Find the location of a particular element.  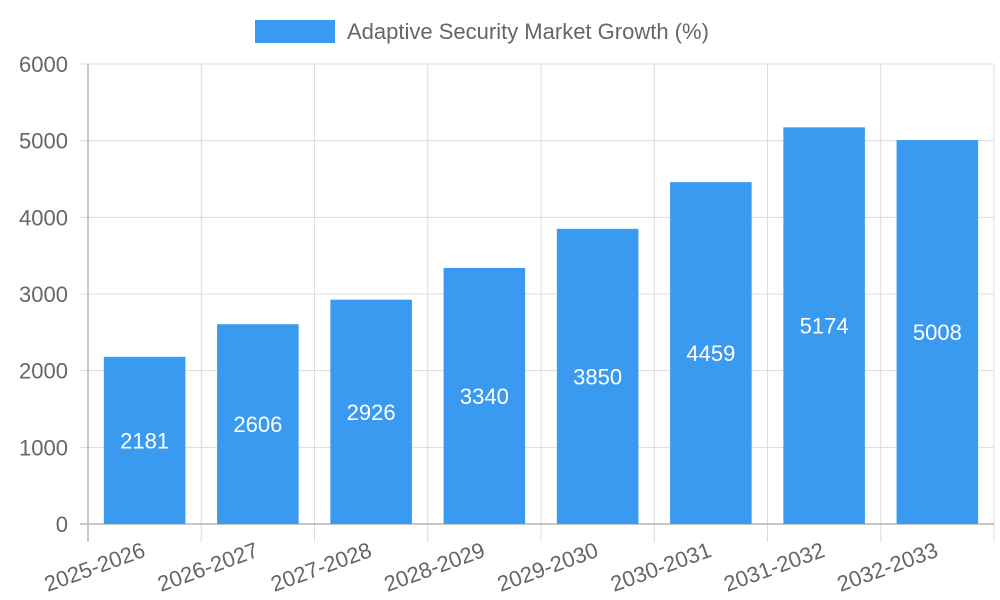

legend: Adaptive Security Market Growth (%) is located at coordinates (482, 31).